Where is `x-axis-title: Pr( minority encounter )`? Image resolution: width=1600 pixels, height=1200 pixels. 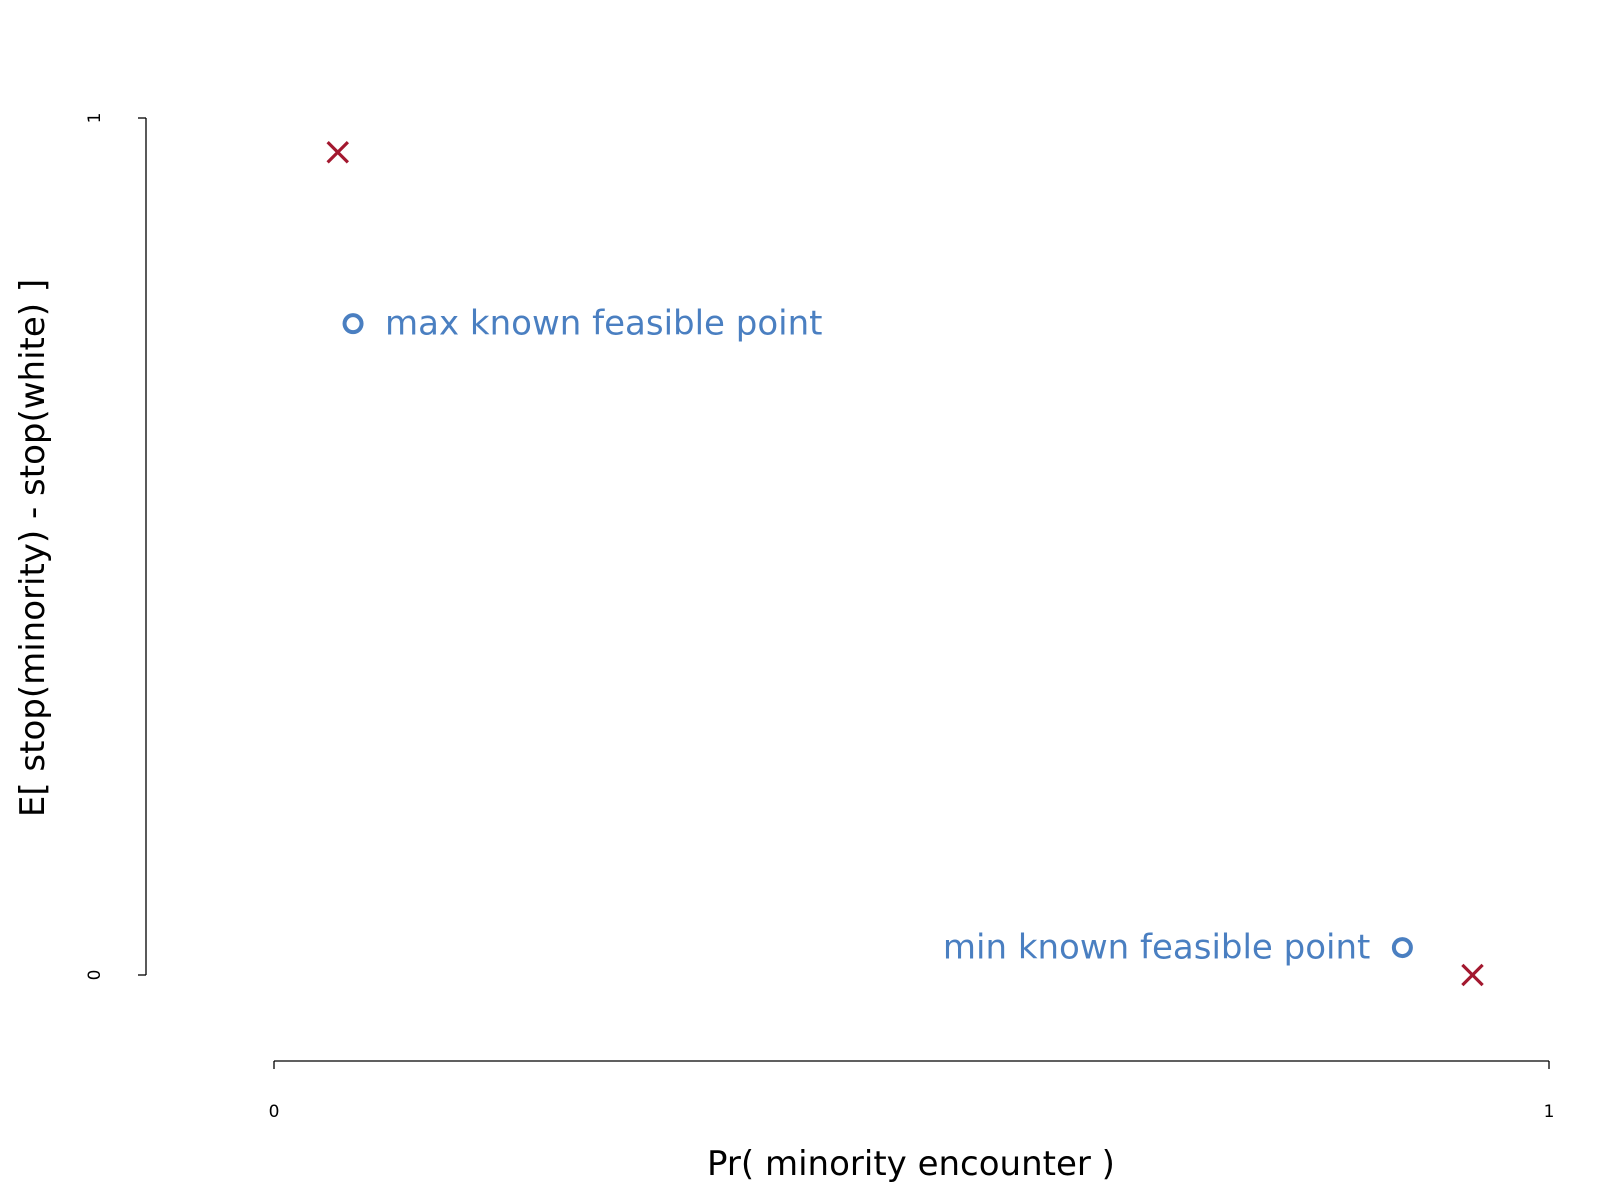 x-axis-title: Pr( minority encounter ) is located at coordinates (911, 1164).